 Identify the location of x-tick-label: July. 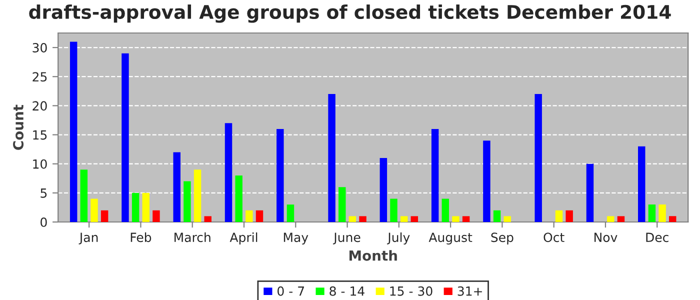
(398, 238).